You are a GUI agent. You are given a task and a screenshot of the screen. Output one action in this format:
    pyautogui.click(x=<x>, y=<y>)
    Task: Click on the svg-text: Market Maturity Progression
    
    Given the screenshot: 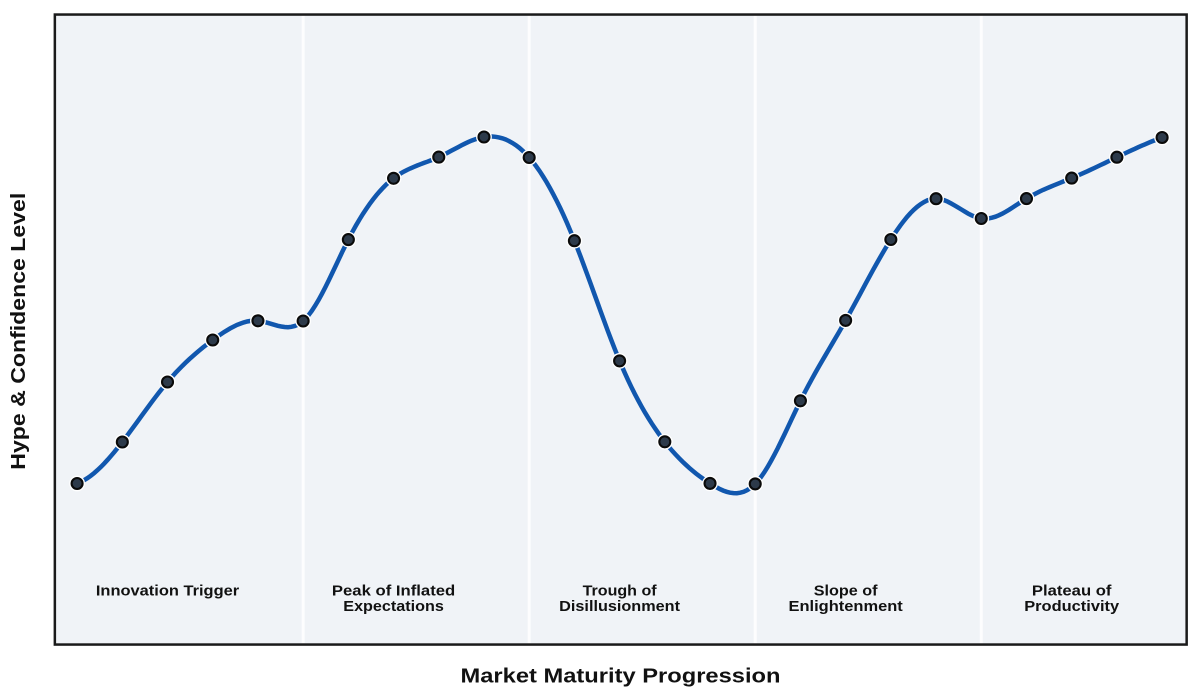 What is the action you would take?
    pyautogui.click(x=621, y=676)
    